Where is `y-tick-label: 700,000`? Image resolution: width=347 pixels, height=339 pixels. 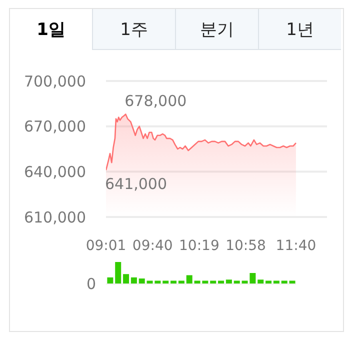 y-tick-label: 700,000 is located at coordinates (55, 81).